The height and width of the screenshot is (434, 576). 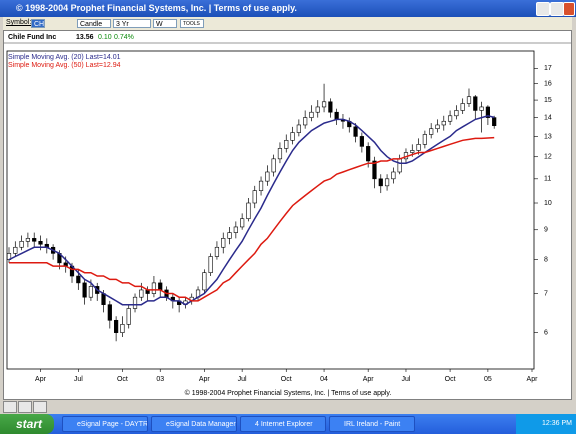 I want to click on y-tick-label: 6, so click(x=546, y=333).